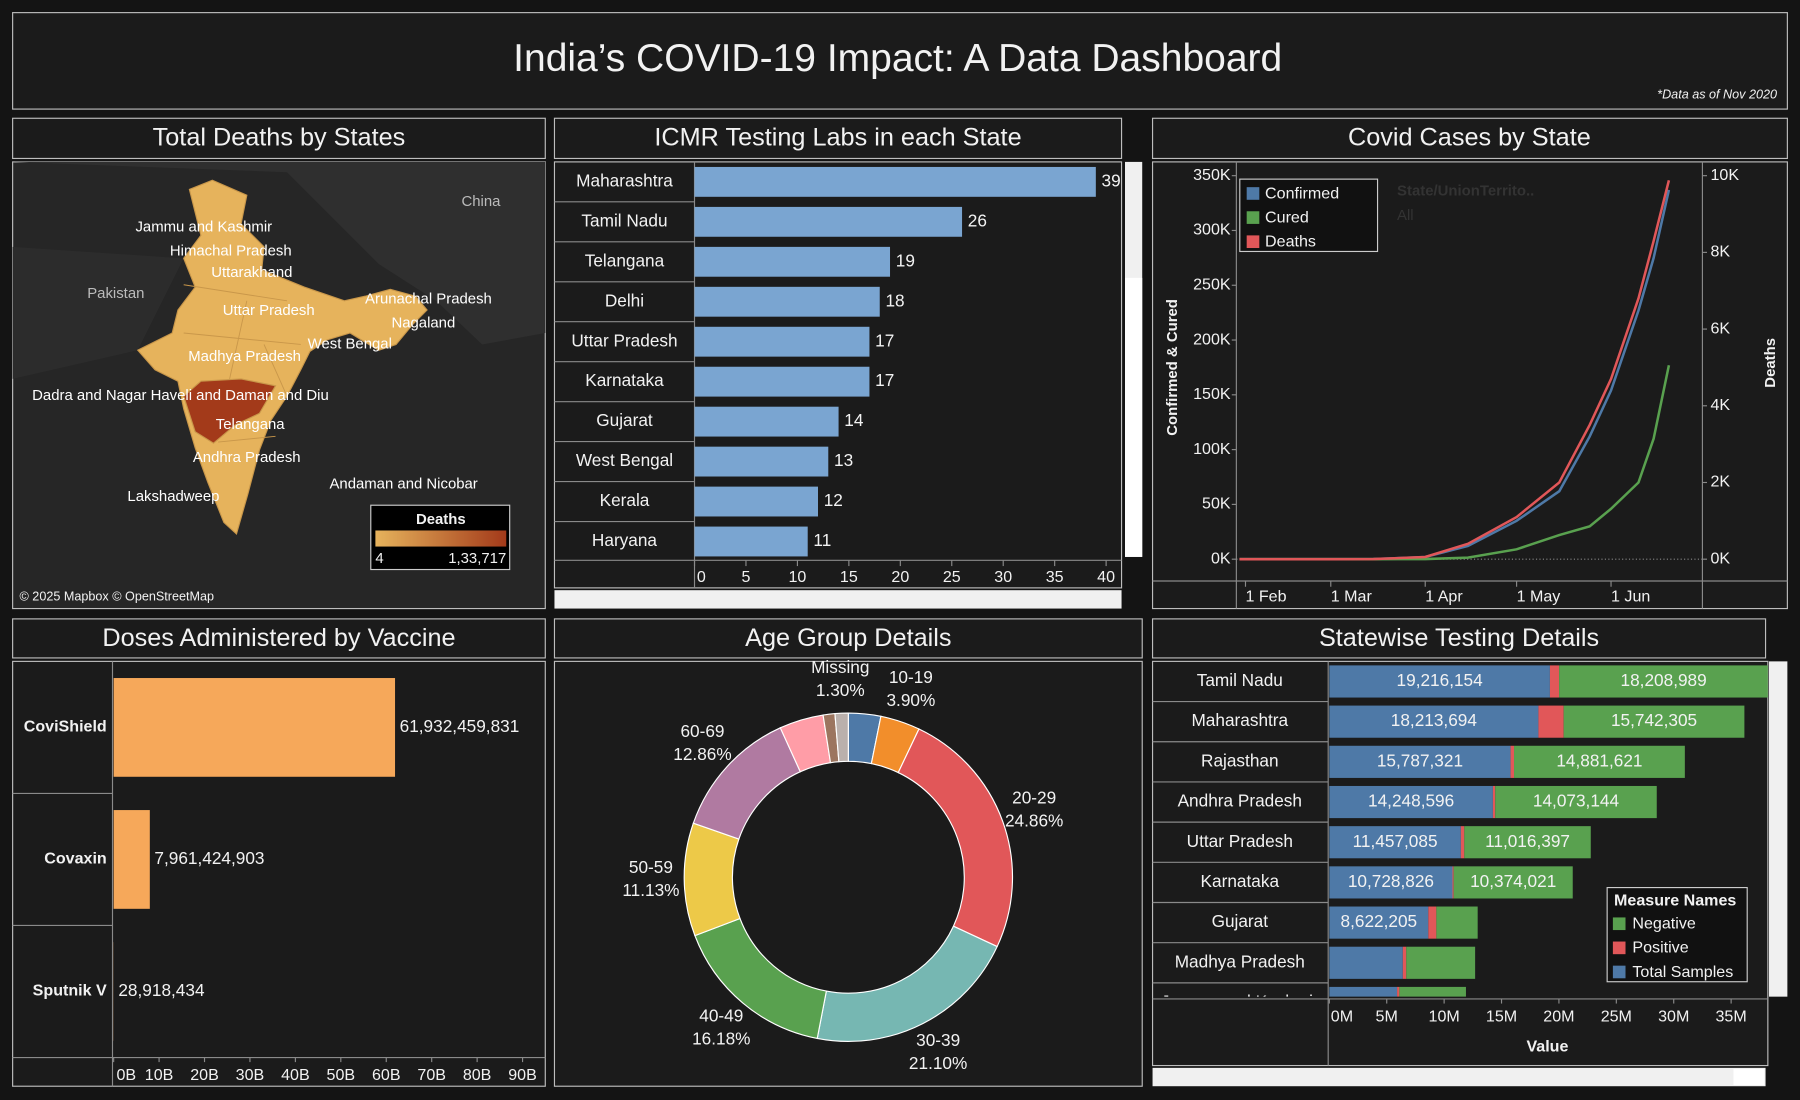  Describe the element at coordinates (65, 727) in the screenshot. I see `category-label: CoviShield` at that location.